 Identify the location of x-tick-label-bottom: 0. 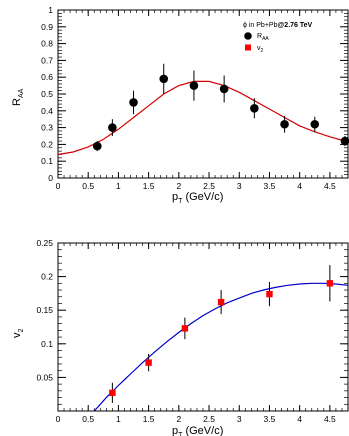
(58, 419).